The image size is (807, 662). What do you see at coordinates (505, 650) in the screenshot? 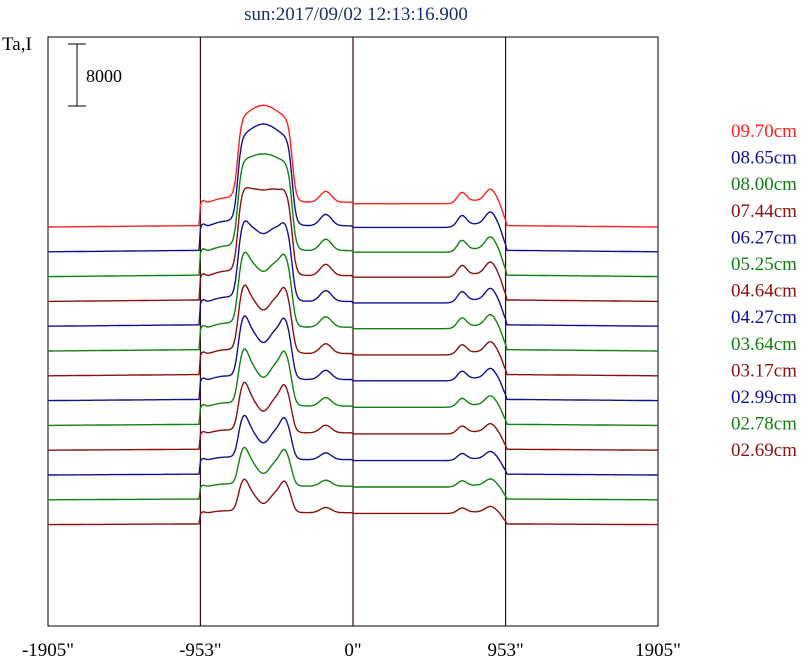
I see `x-tick-label: 953"` at bounding box center [505, 650].